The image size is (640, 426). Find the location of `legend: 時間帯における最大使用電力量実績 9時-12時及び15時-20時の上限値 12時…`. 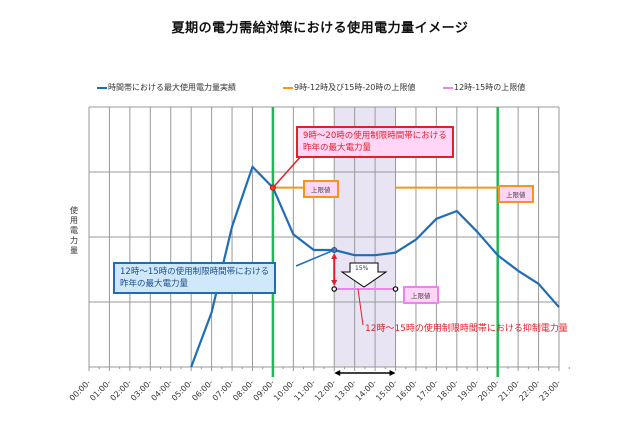

legend: 時間帯における最大使用電力量実績 9時-12時及び15時-20時の上限値 12時… is located at coordinates (320, 89).